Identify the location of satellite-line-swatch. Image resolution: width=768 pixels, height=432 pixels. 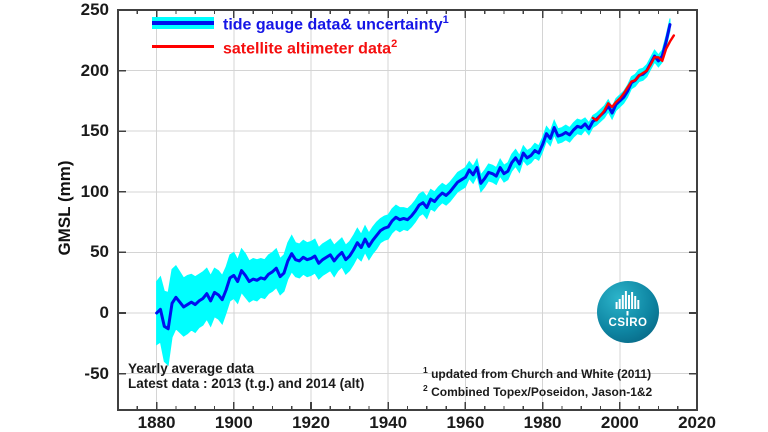
(183, 47).